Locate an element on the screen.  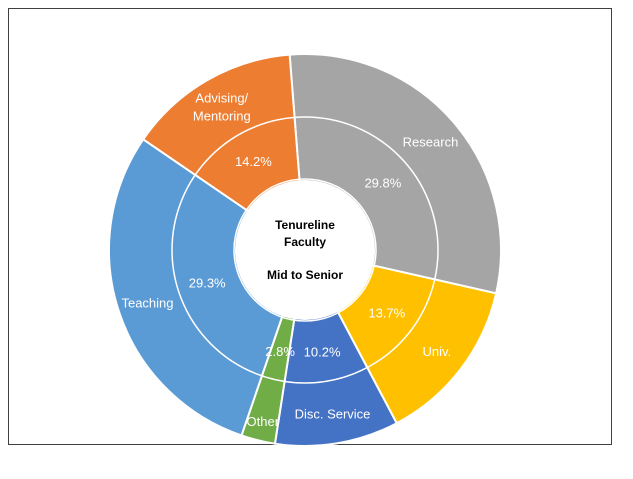
ring-divider-inner is located at coordinates (305, 250).